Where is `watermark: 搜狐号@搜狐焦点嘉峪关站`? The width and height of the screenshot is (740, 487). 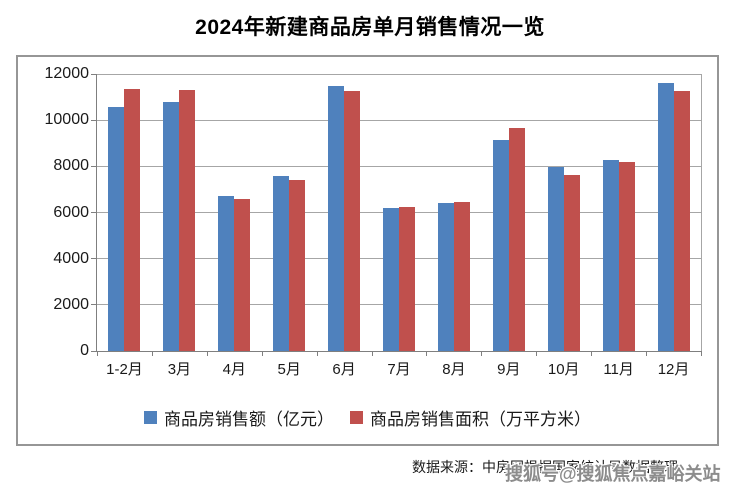
watermark: 搜狐号@搜狐焦点嘉峪关站 is located at coordinates (613, 474).